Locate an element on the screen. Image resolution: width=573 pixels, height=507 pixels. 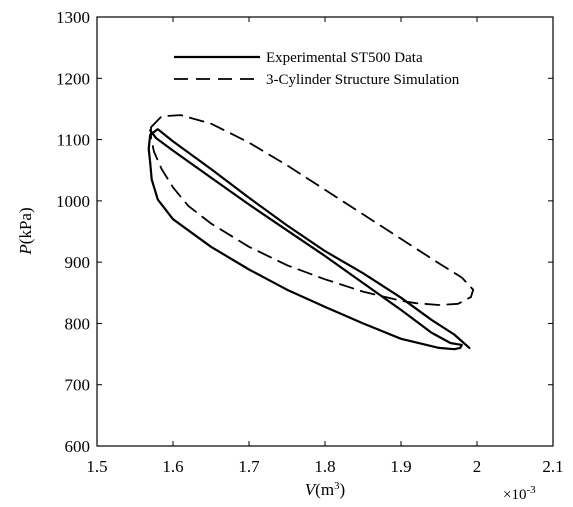
x-tick-label: 2 is located at coordinates (477, 466).